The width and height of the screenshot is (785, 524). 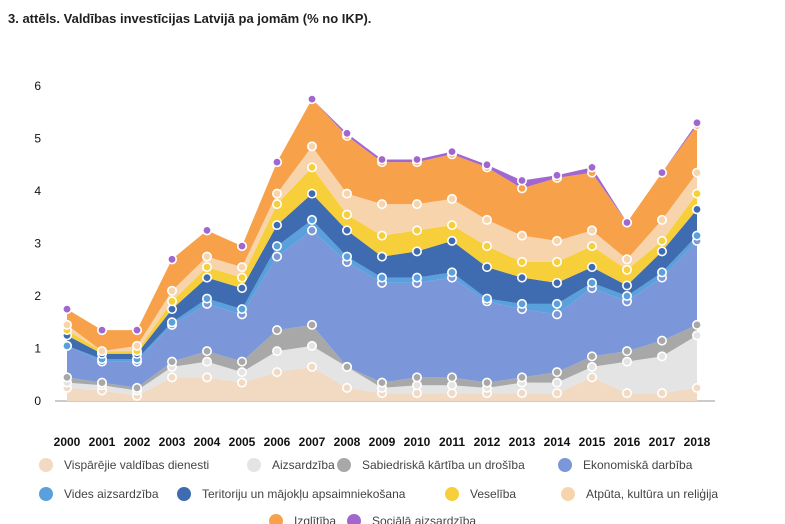 What do you see at coordinates (291, 494) in the screenshot?
I see `legend-item-teritoriju-un-majoklu-apsaimniekosana: Teritoriju un mājokļu apsaimniekošana` at bounding box center [291, 494].